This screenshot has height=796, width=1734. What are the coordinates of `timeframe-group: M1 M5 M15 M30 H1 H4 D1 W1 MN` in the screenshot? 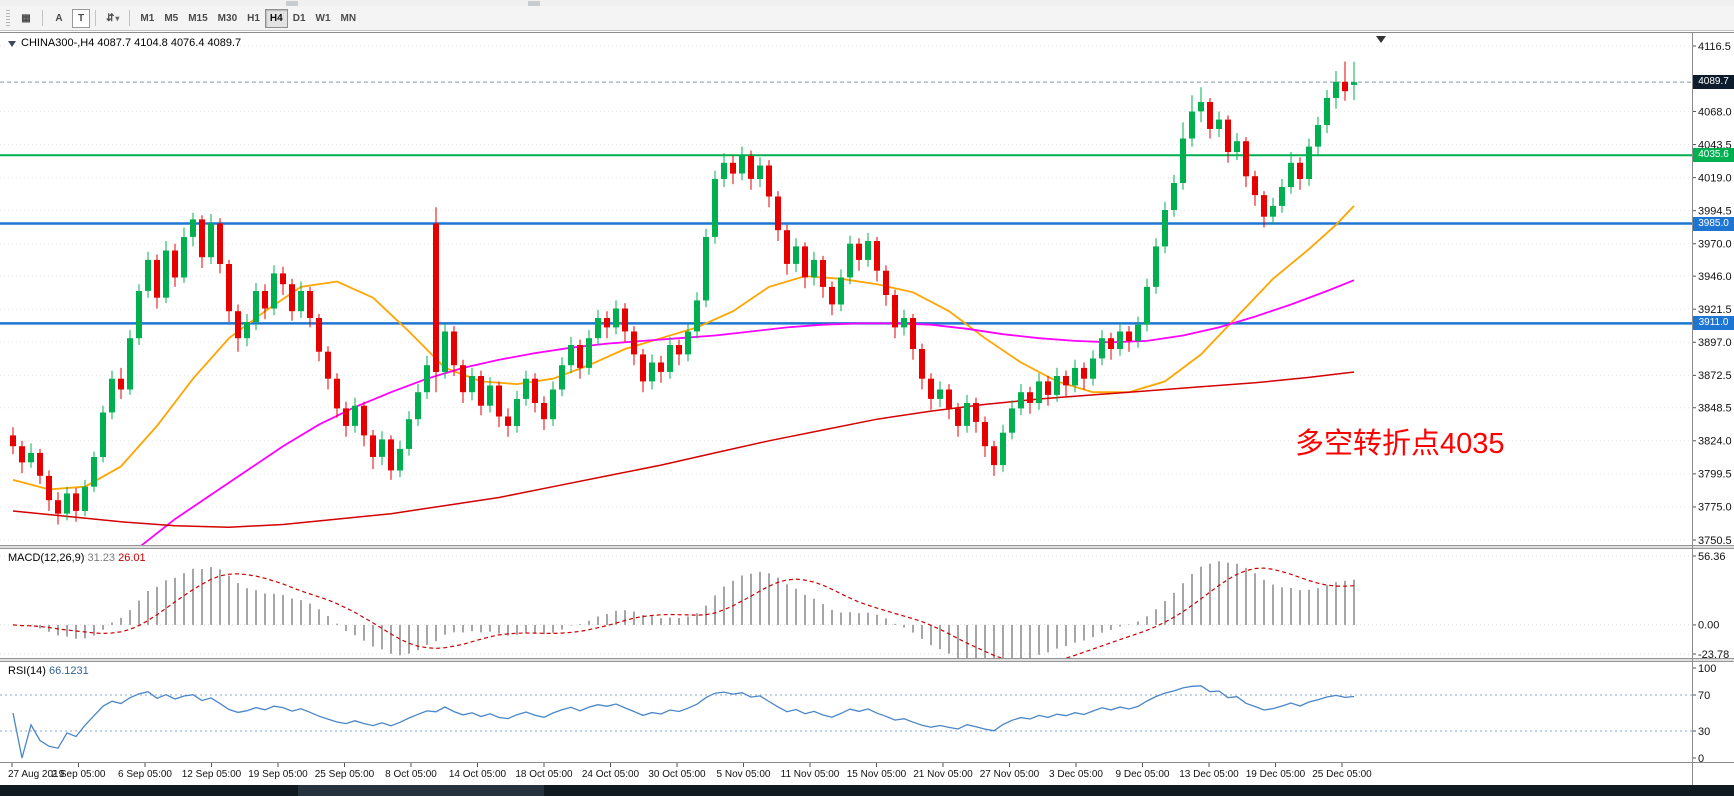 It's located at (248, 18).